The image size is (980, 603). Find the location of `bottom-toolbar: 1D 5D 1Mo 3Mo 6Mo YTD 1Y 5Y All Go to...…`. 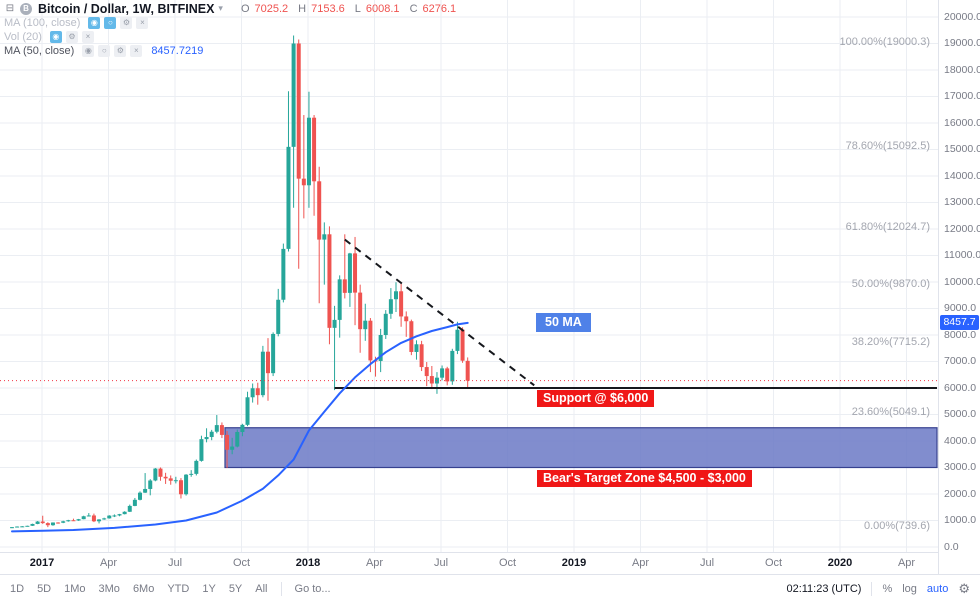

bottom-toolbar: 1D 5D 1Mo 3Mo 6Mo YTD 1Y 5Y All Go to...… is located at coordinates (490, 588).